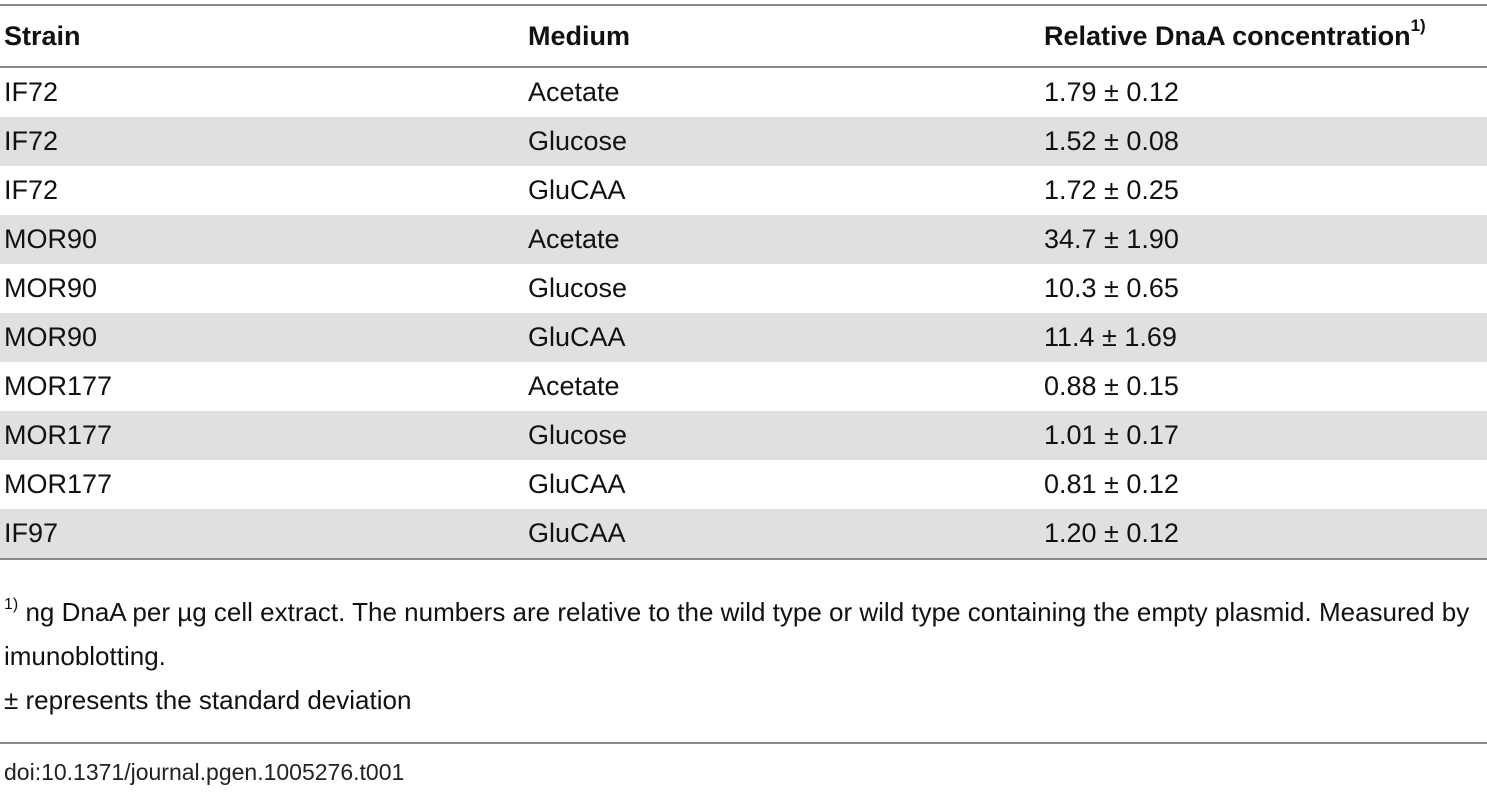 This screenshot has height=800, width=1487. I want to click on table-row: IF72 Acetate 1.79 ± 0.12, so click(743, 92).